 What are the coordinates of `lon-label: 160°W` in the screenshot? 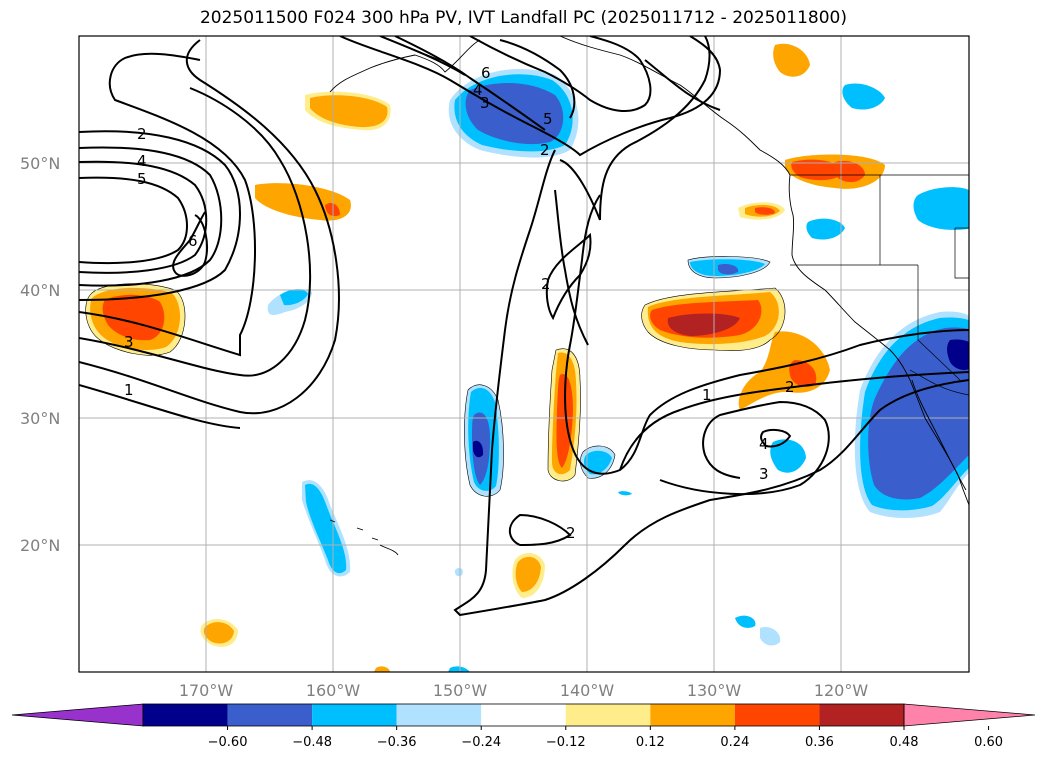 It's located at (333, 690).